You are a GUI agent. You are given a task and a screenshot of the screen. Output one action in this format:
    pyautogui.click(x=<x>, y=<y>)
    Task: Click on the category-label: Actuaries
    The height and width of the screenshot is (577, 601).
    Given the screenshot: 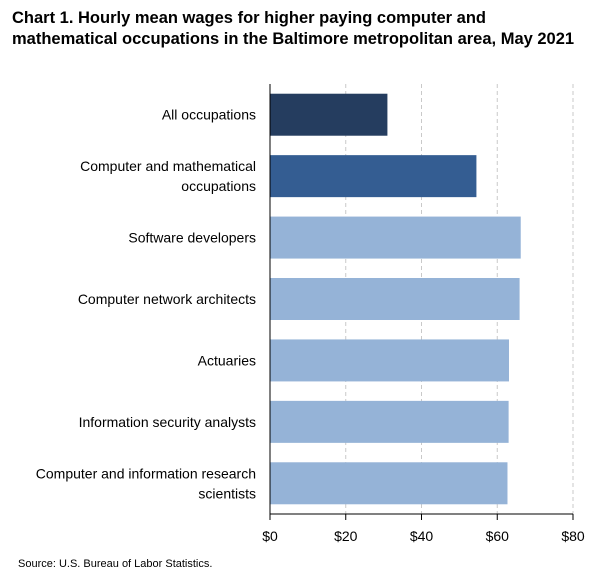 What is the action you would take?
    pyautogui.click(x=227, y=360)
    